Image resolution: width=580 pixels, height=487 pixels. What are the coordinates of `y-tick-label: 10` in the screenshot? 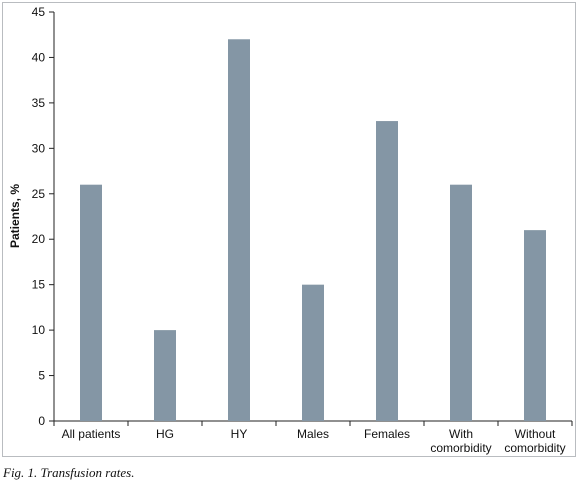 It's located at (39, 330).